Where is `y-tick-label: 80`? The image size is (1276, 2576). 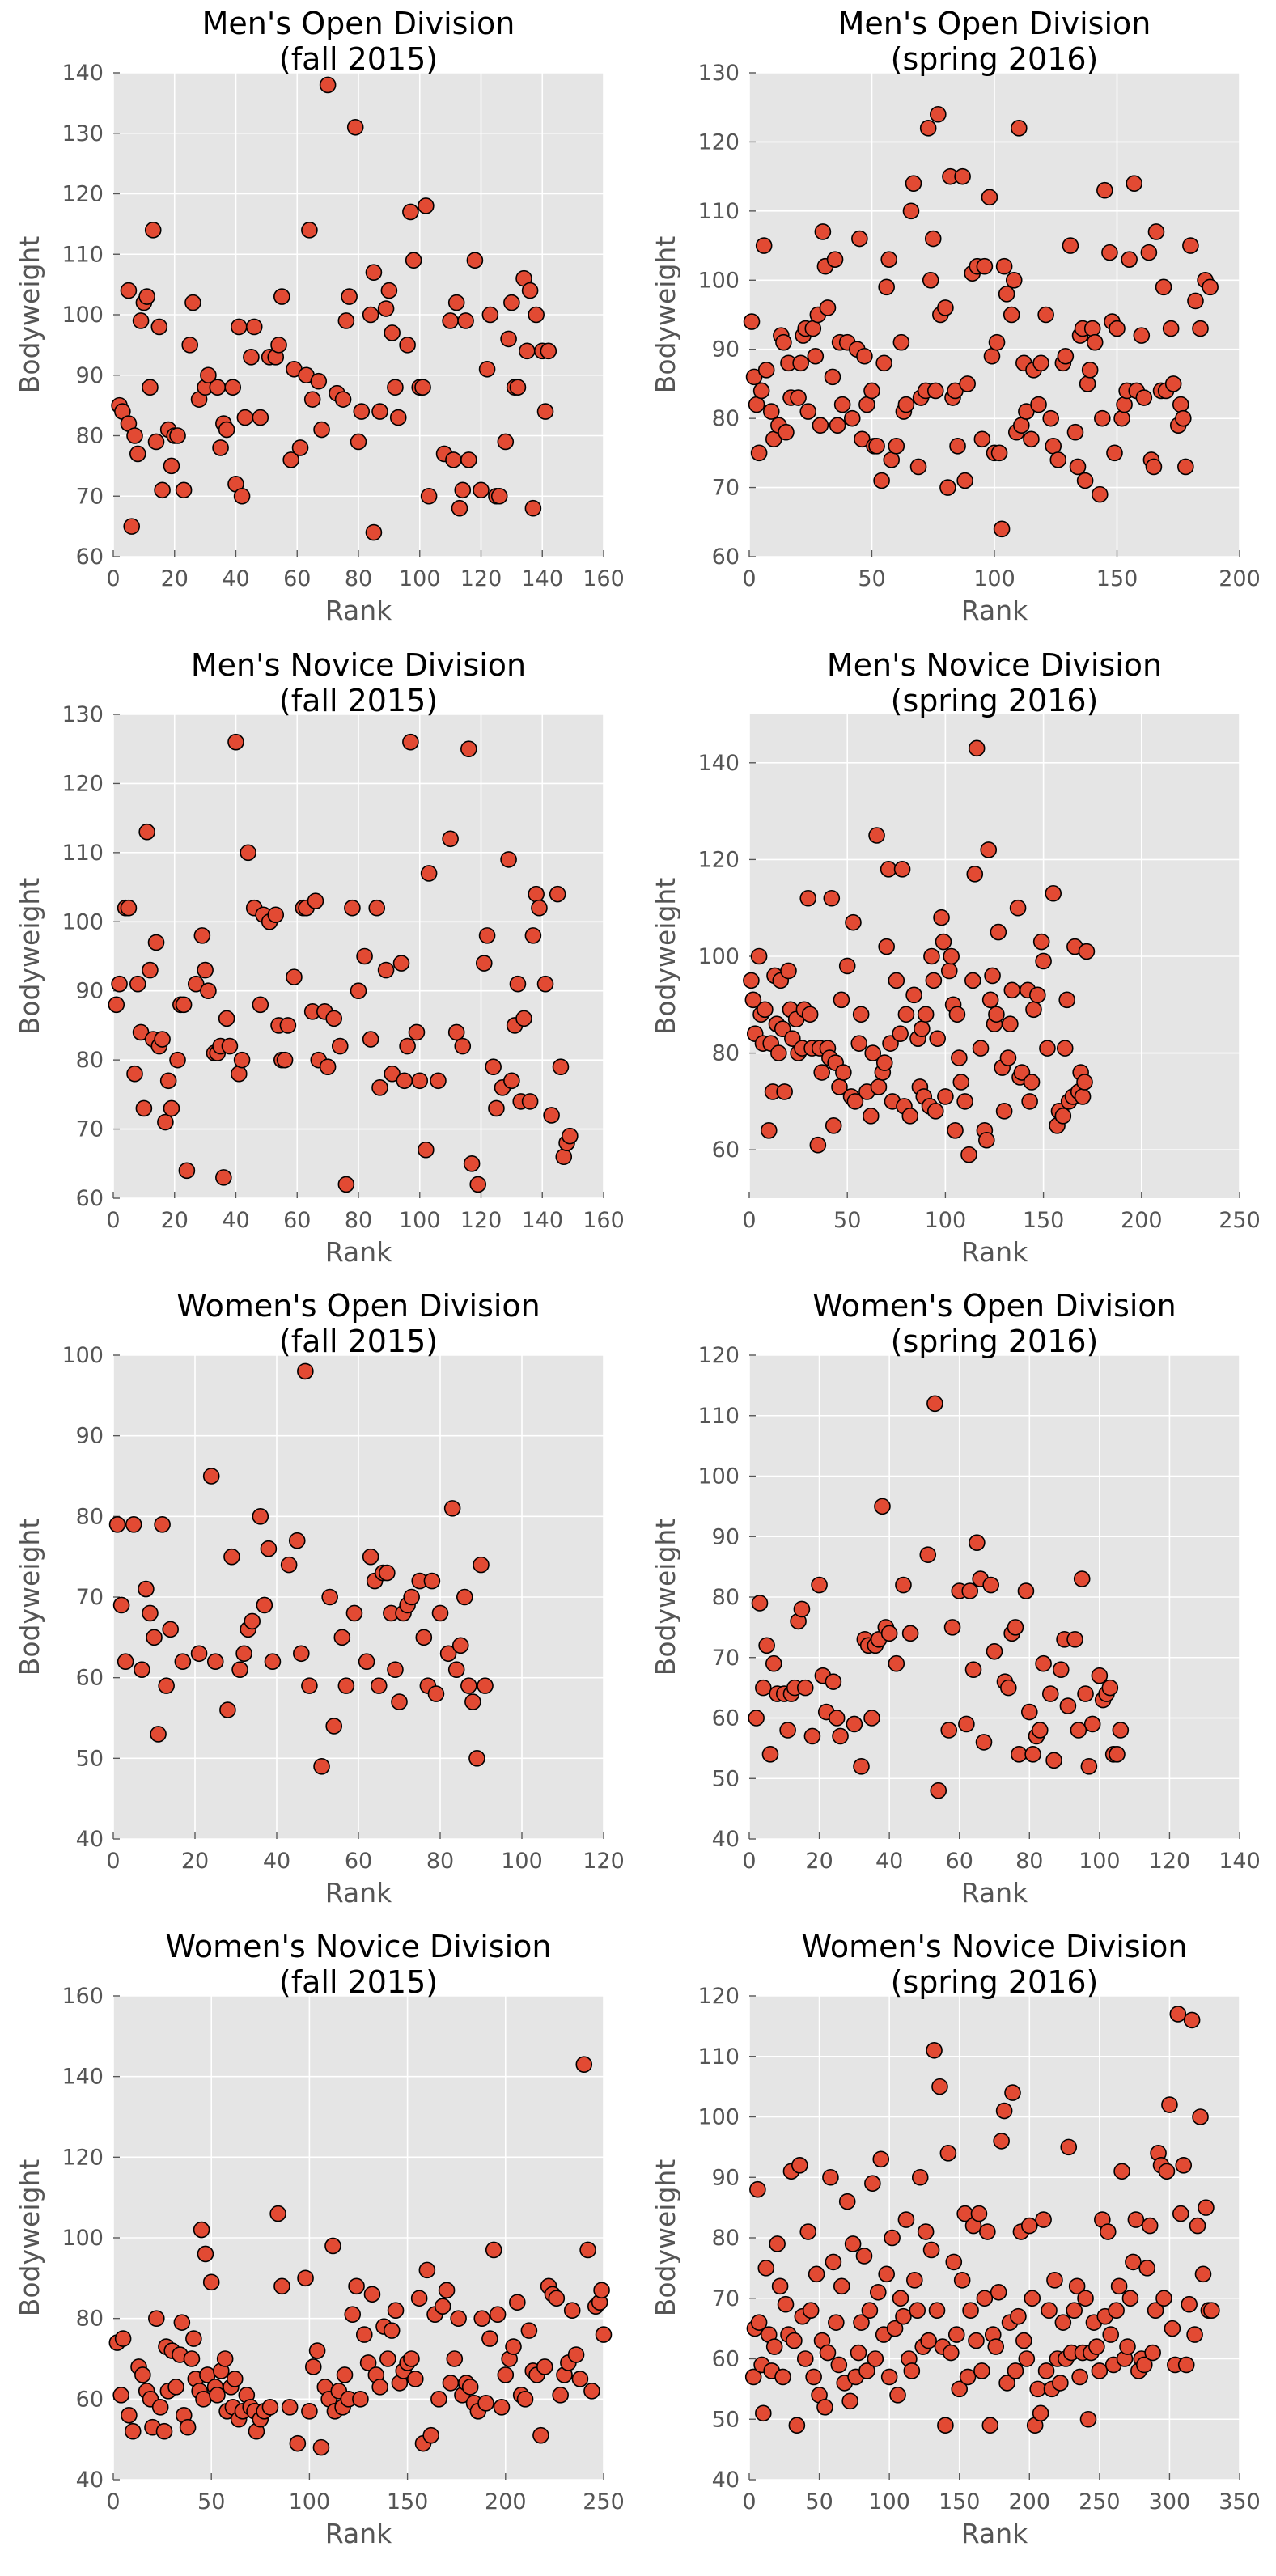
y-tick-label: 80 is located at coordinates (726, 1597).